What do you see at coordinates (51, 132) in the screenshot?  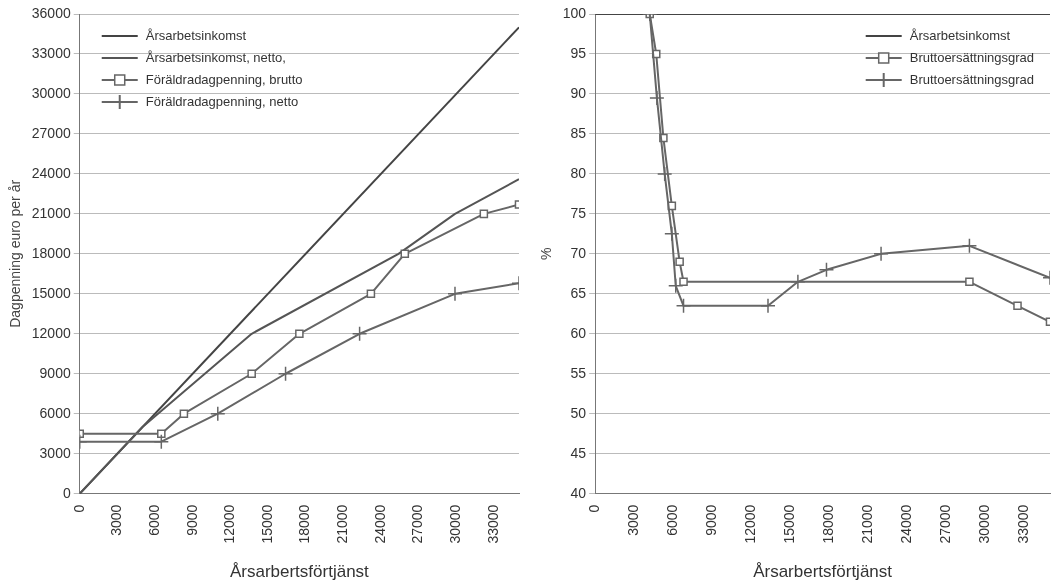 I see `y-tick-label: 27000` at bounding box center [51, 132].